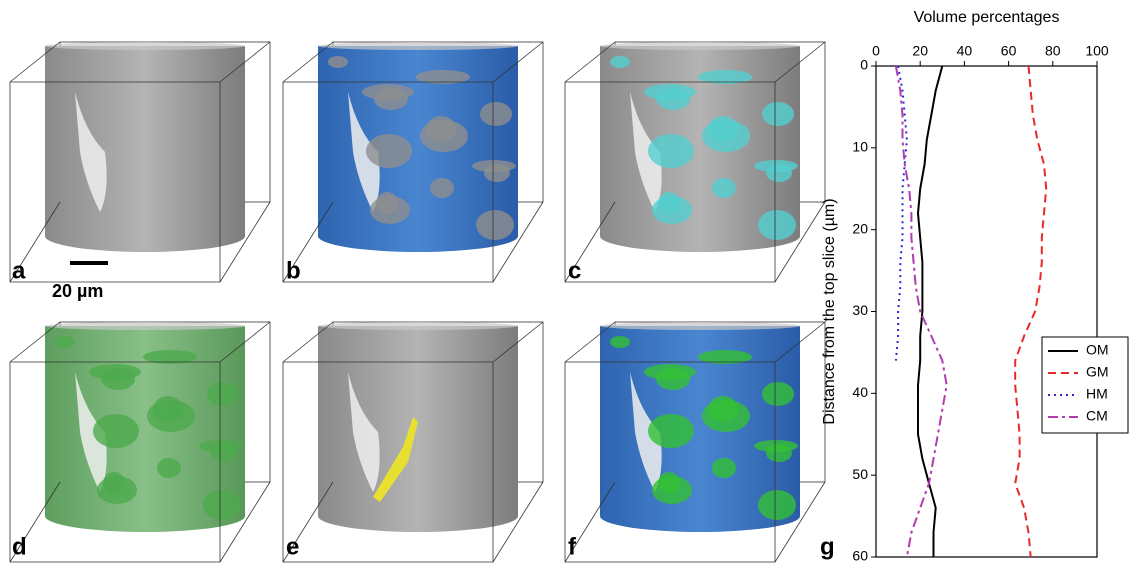 The image size is (1131, 569). What do you see at coordinates (1053, 51) in the screenshot?
I see `x-tick-label: 80` at bounding box center [1053, 51].